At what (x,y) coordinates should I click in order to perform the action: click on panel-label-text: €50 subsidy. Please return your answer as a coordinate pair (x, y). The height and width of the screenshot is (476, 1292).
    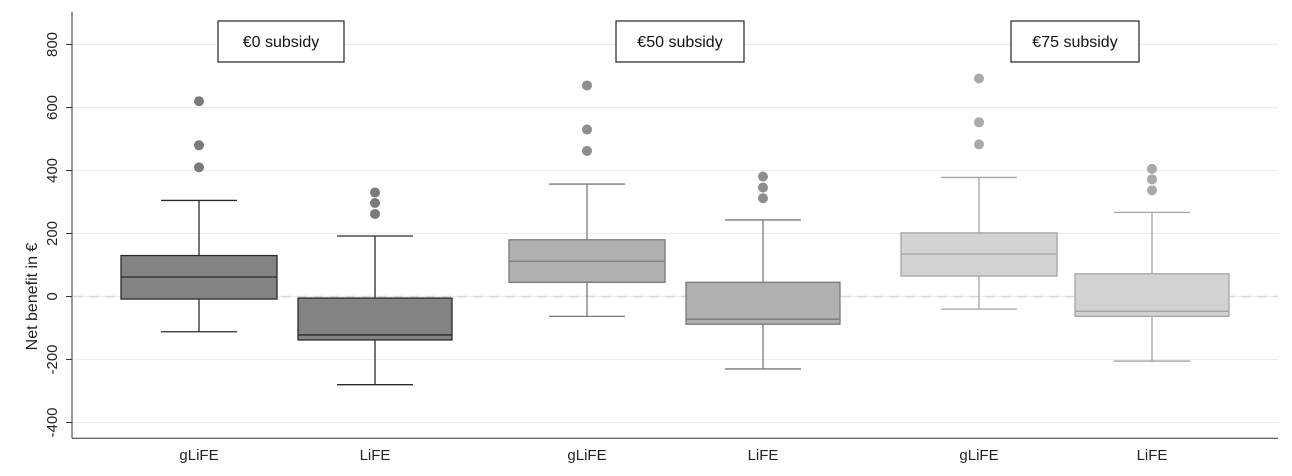
    Looking at the image, I should click on (679, 42).